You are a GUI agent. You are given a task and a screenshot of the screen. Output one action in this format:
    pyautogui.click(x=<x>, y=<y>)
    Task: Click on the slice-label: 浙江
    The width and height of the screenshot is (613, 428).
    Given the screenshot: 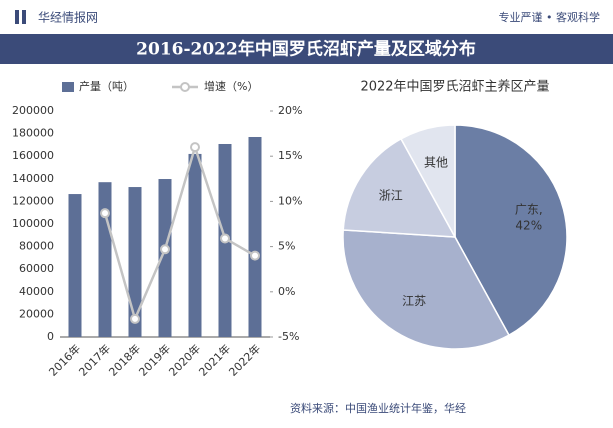 What is the action you would take?
    pyautogui.click(x=391, y=196)
    